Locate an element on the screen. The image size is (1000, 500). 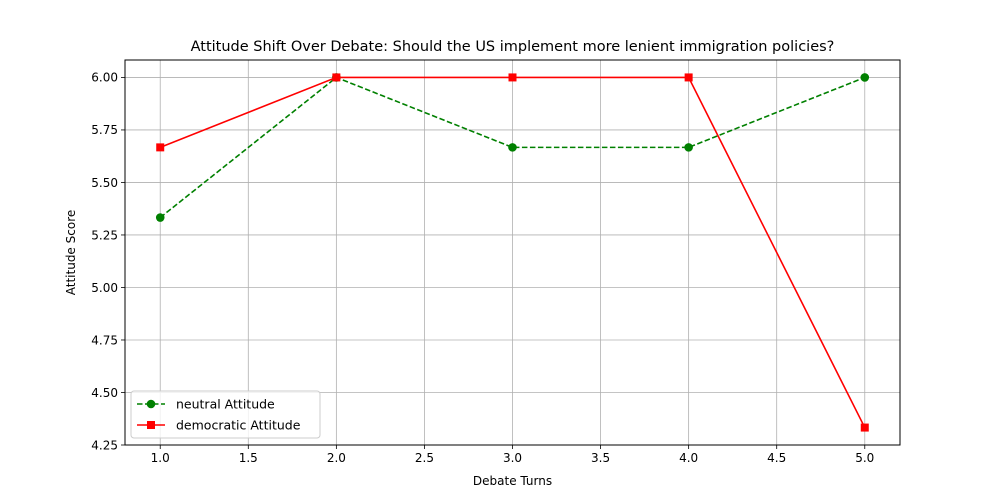
x-tick-label: 1.5 is located at coordinates (248, 458).